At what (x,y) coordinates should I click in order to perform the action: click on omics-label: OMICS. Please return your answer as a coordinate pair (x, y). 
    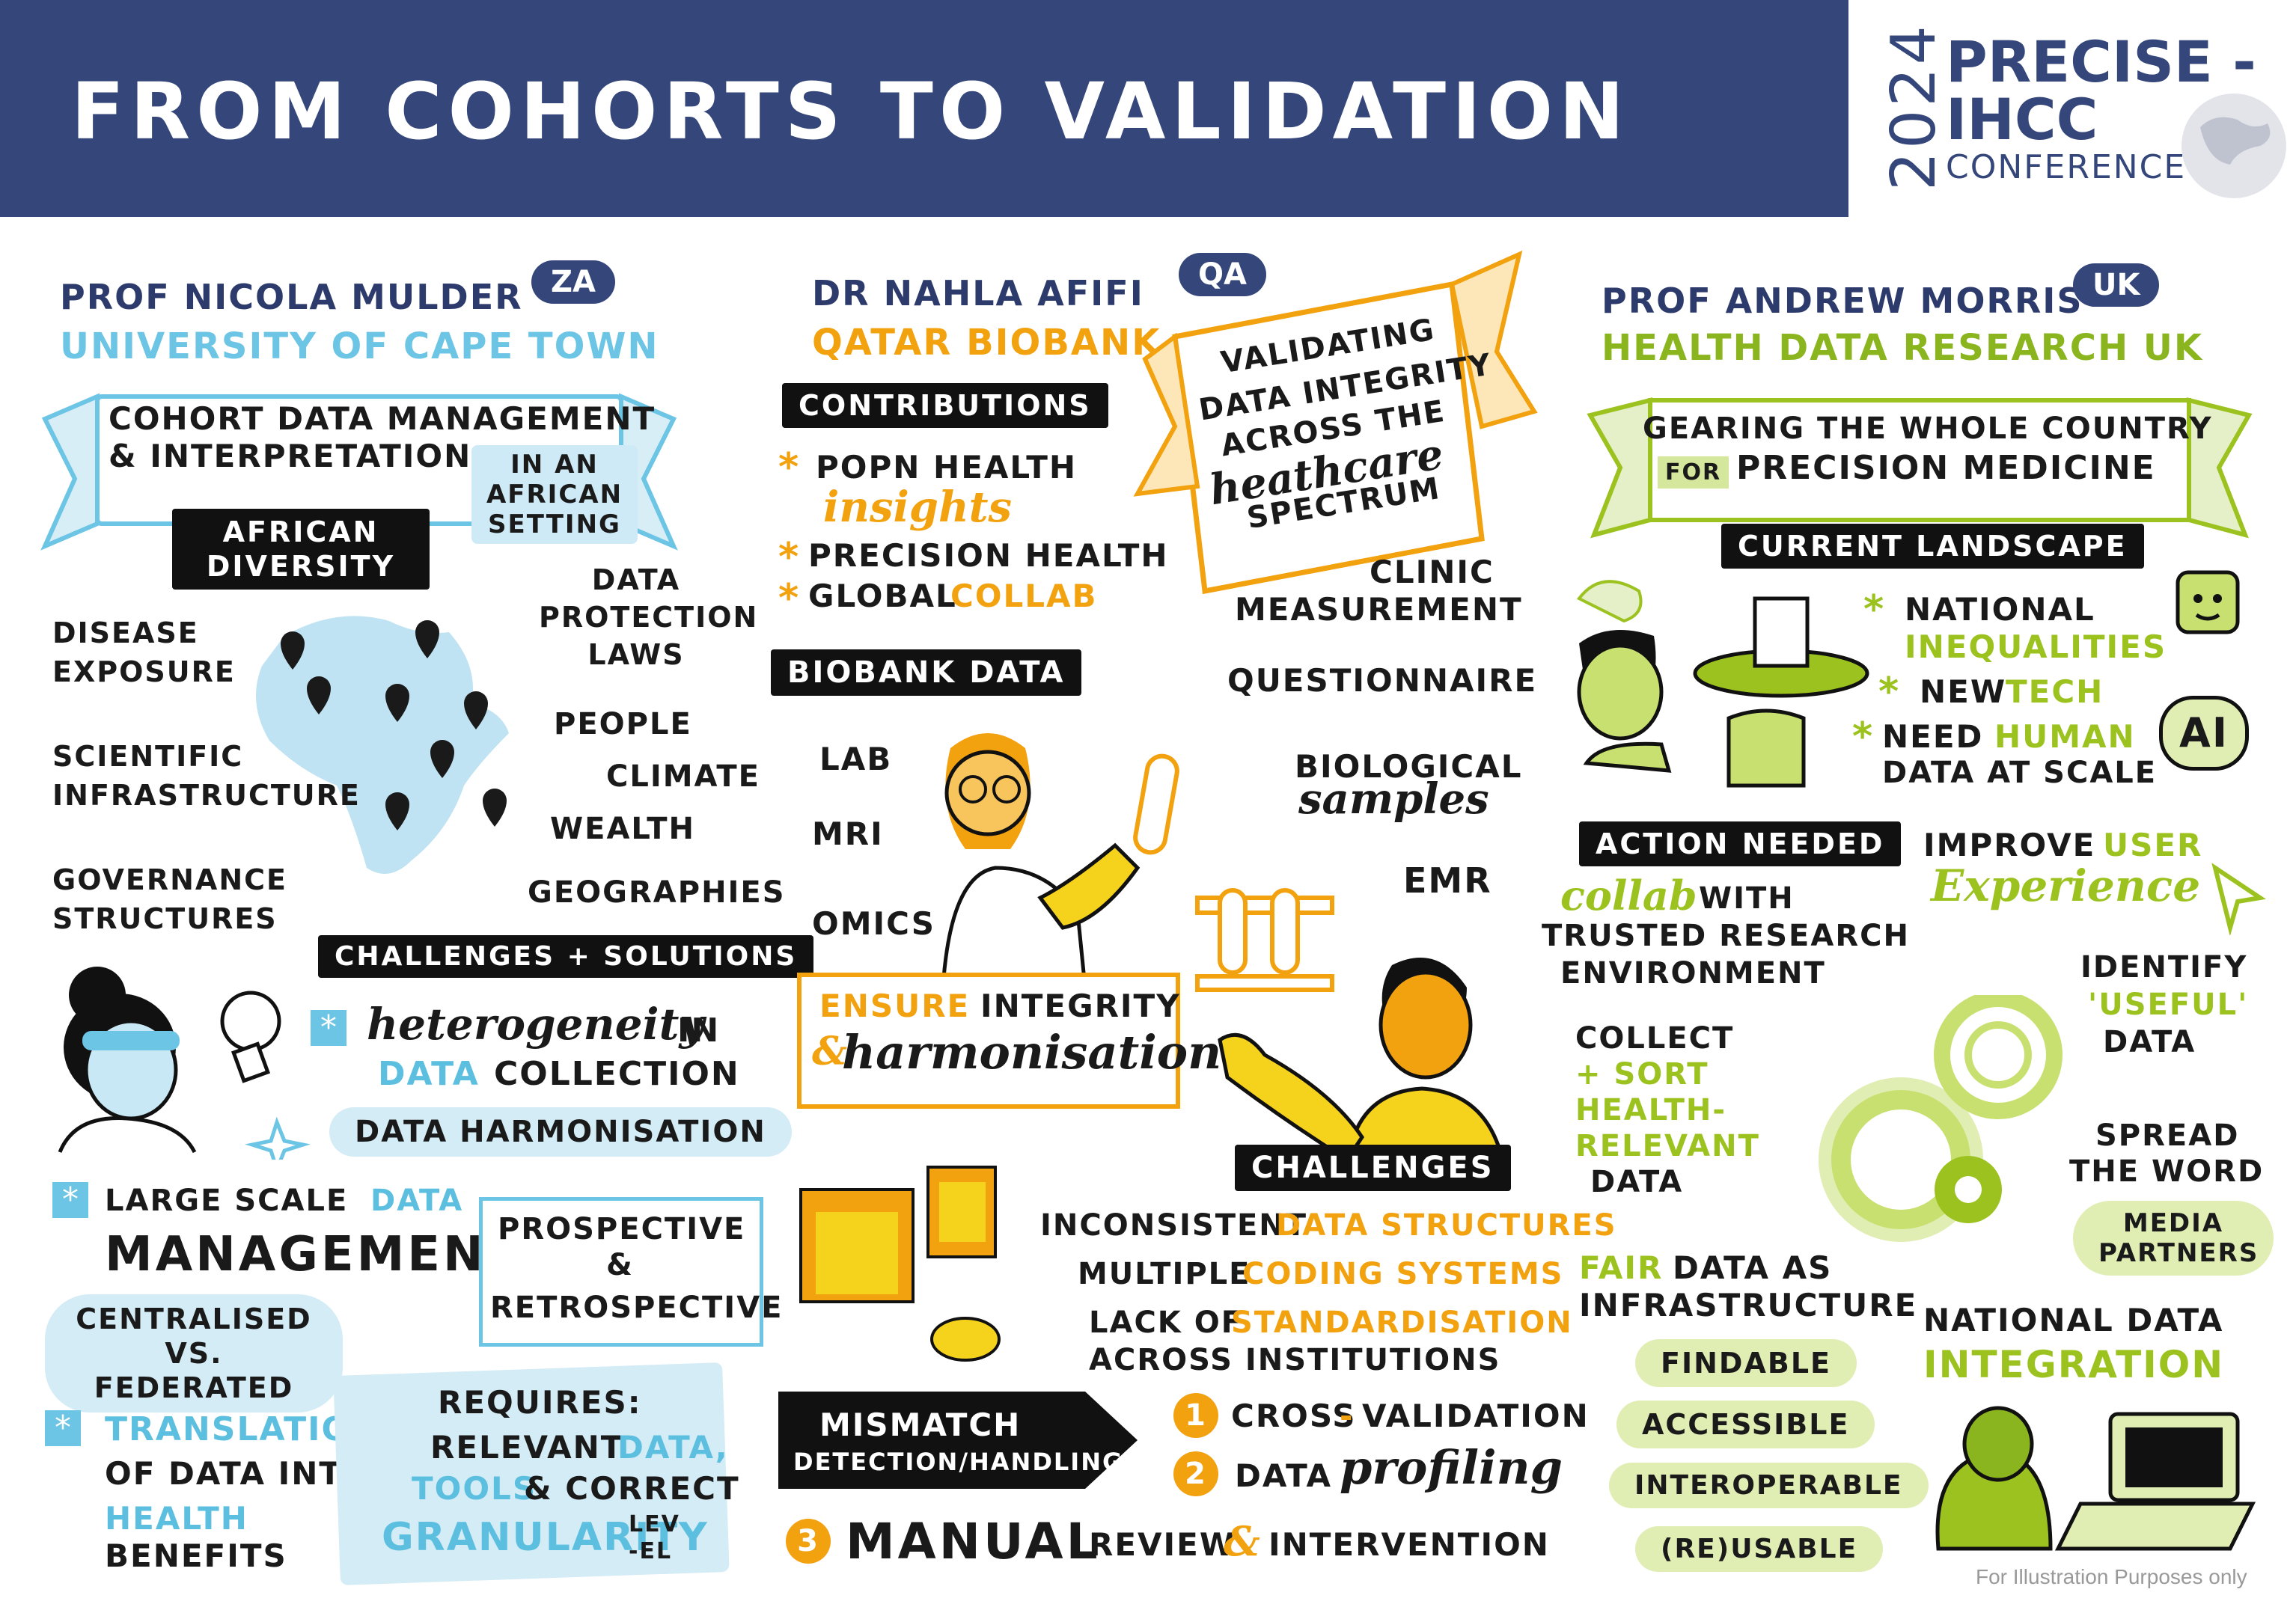
    Looking at the image, I should click on (873, 923).